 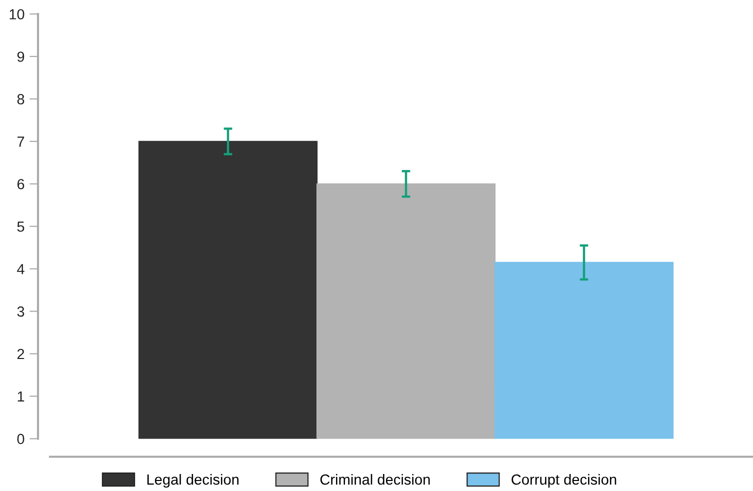 What do you see at coordinates (20, 141) in the screenshot?
I see `y-tick-label: 7` at bounding box center [20, 141].